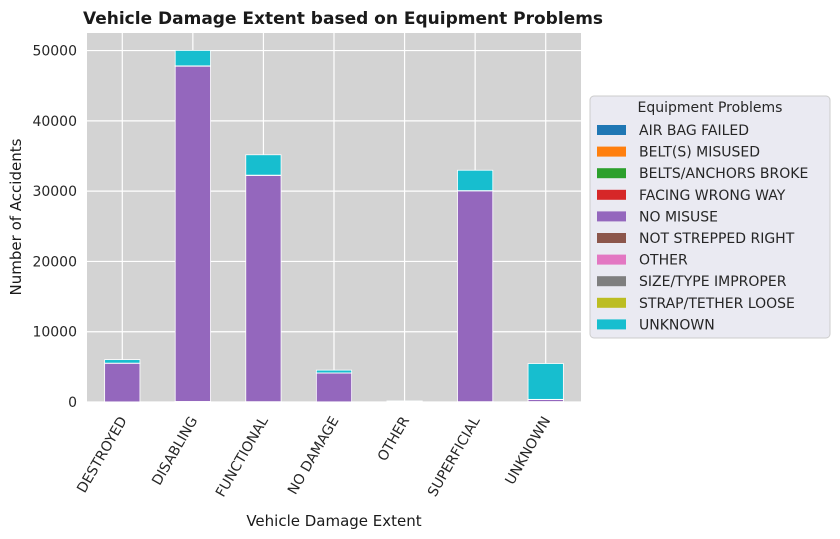 The image size is (840, 539). Describe the element at coordinates (54, 227) in the screenshot. I see `y-axis-ticks: 0 10000 20000 30000 40000 50000` at that location.